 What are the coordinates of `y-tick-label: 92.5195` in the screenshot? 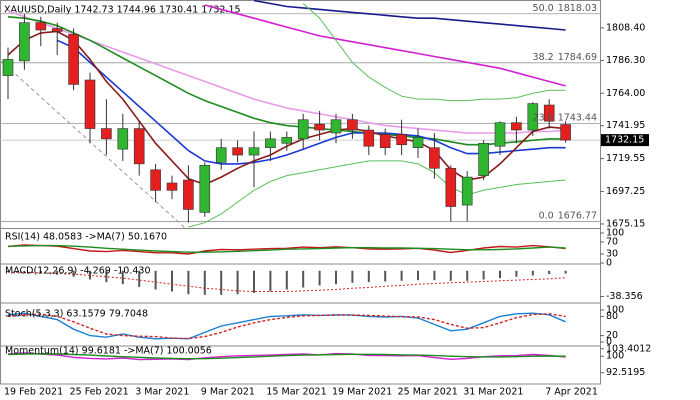 It's located at (625, 372).